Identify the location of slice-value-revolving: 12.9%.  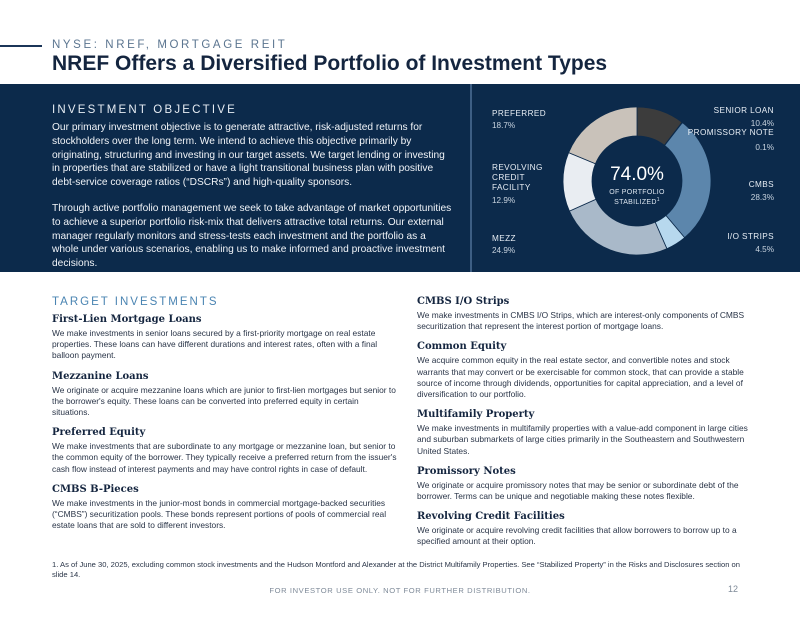
(504, 200).